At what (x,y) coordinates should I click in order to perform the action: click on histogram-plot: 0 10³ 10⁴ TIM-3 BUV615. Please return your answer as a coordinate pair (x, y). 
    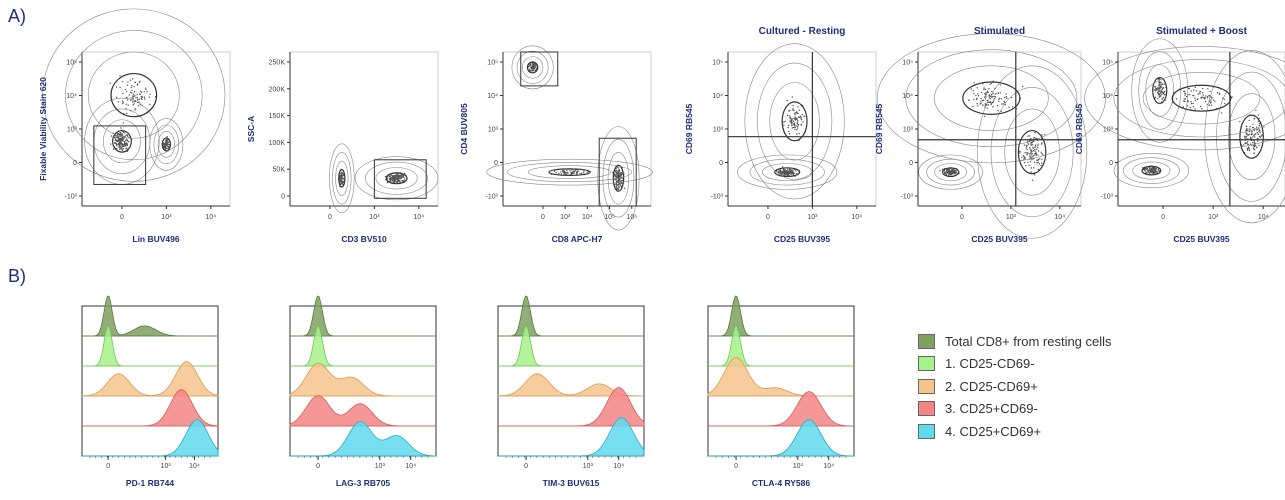
    Looking at the image, I should click on (571, 391).